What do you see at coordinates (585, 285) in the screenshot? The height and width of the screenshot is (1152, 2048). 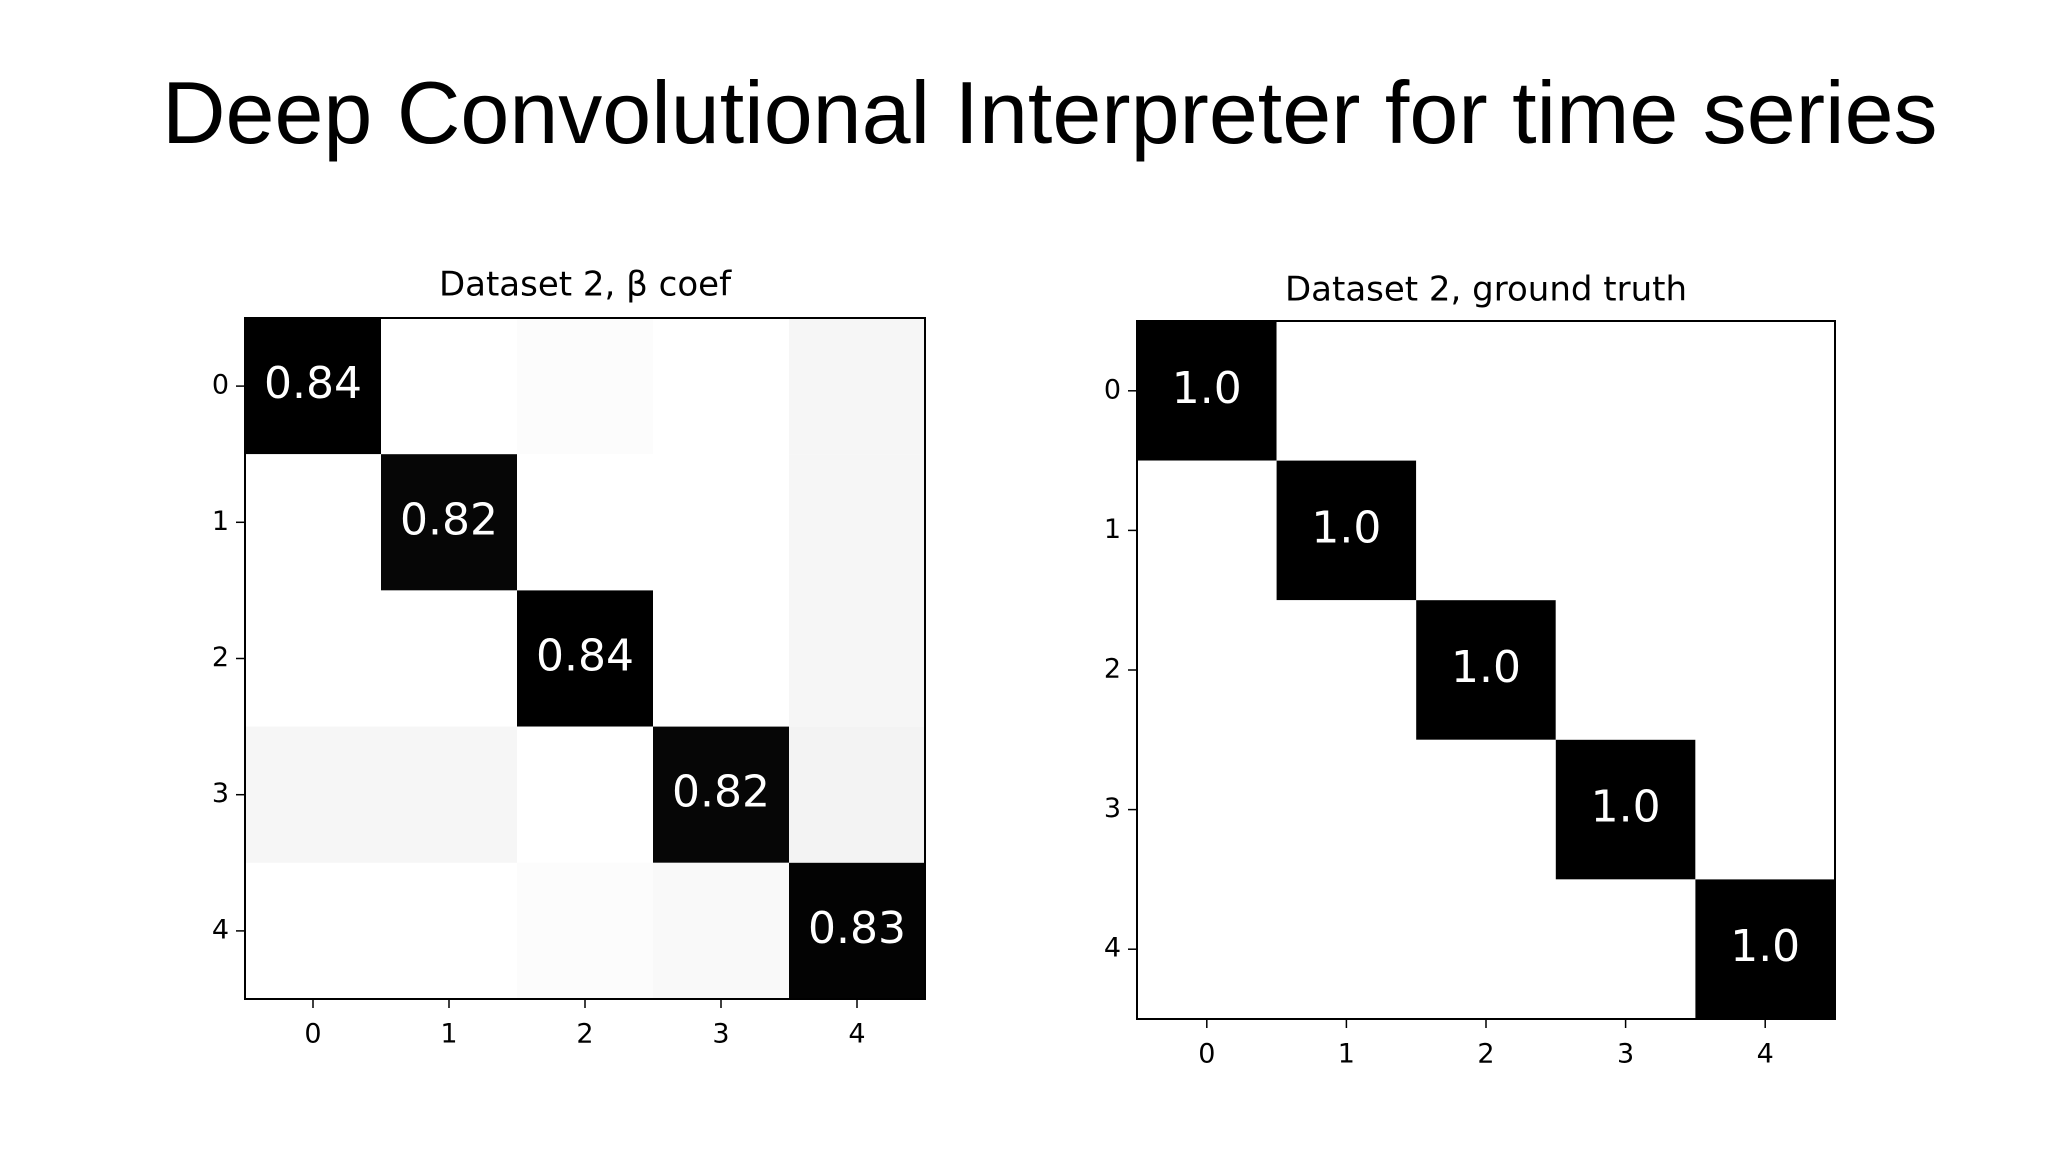 I see `chart-title: Dataset 2, β coef` at bounding box center [585, 285].